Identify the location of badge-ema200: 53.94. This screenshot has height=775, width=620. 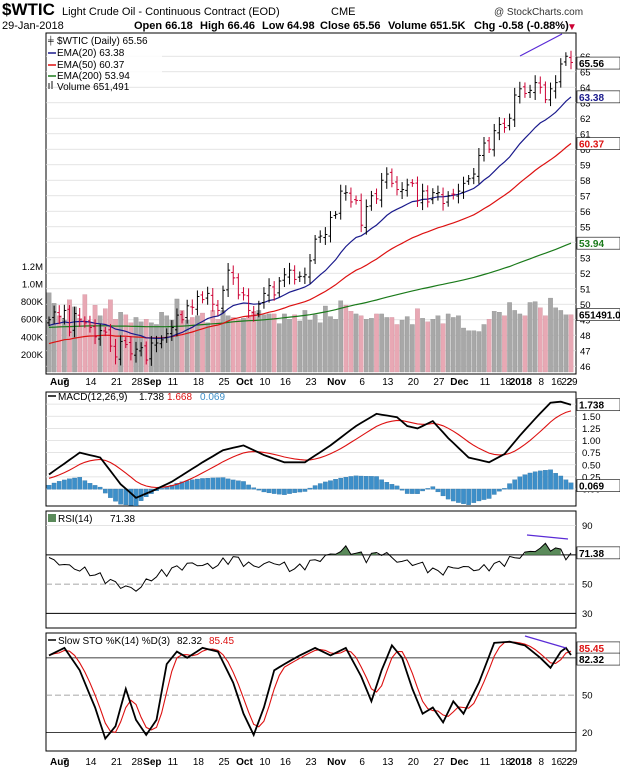
(591, 244).